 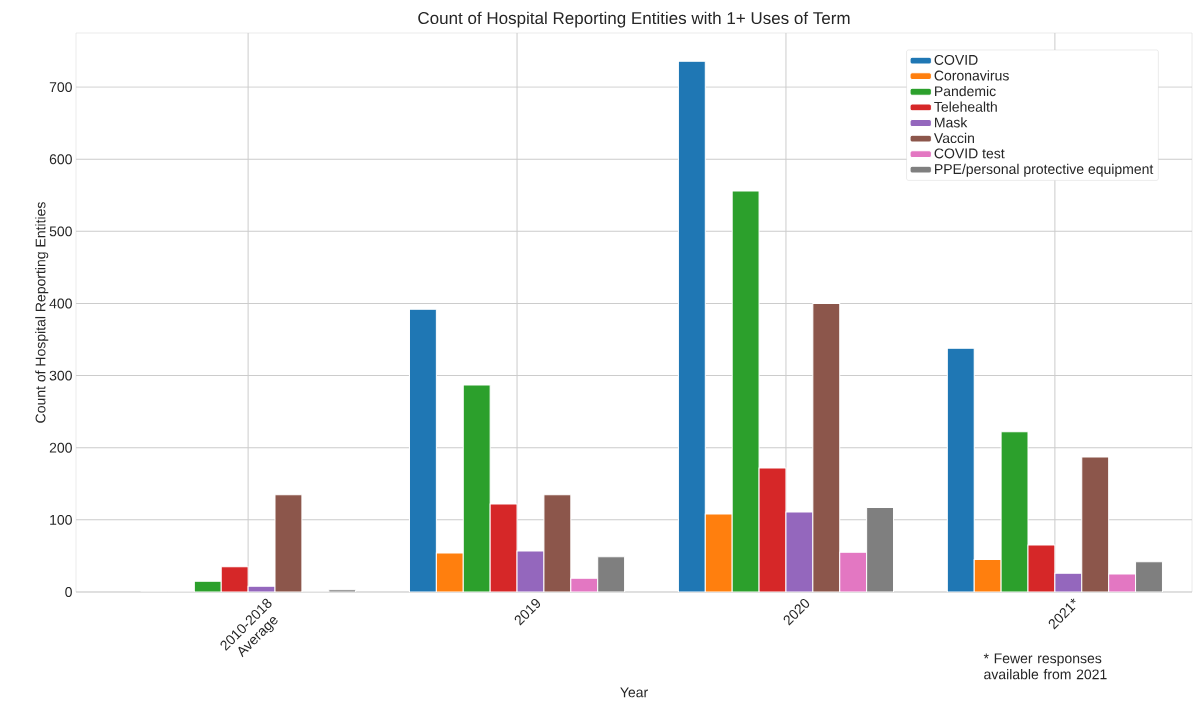 What do you see at coordinates (634, 19) in the screenshot?
I see `chart-title: Count of Hospital Reporting Entities with 1+ Uses of Term` at bounding box center [634, 19].